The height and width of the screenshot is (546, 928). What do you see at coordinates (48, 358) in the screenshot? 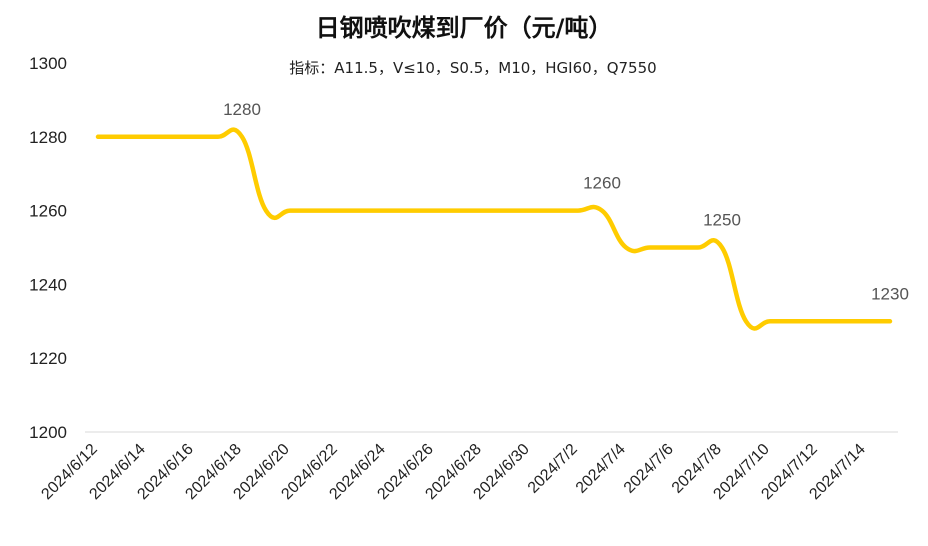
I see `y-tick-label: 1220` at bounding box center [48, 358].